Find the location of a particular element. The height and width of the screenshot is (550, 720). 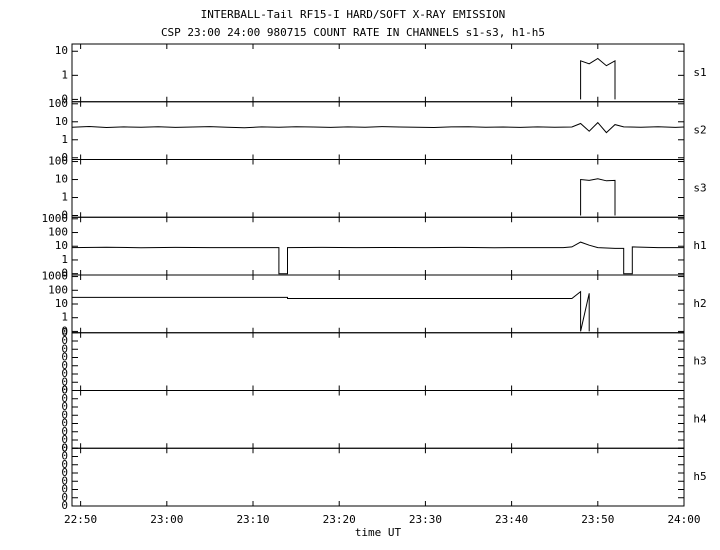

x-axis-label: time UT is located at coordinates (378, 532).